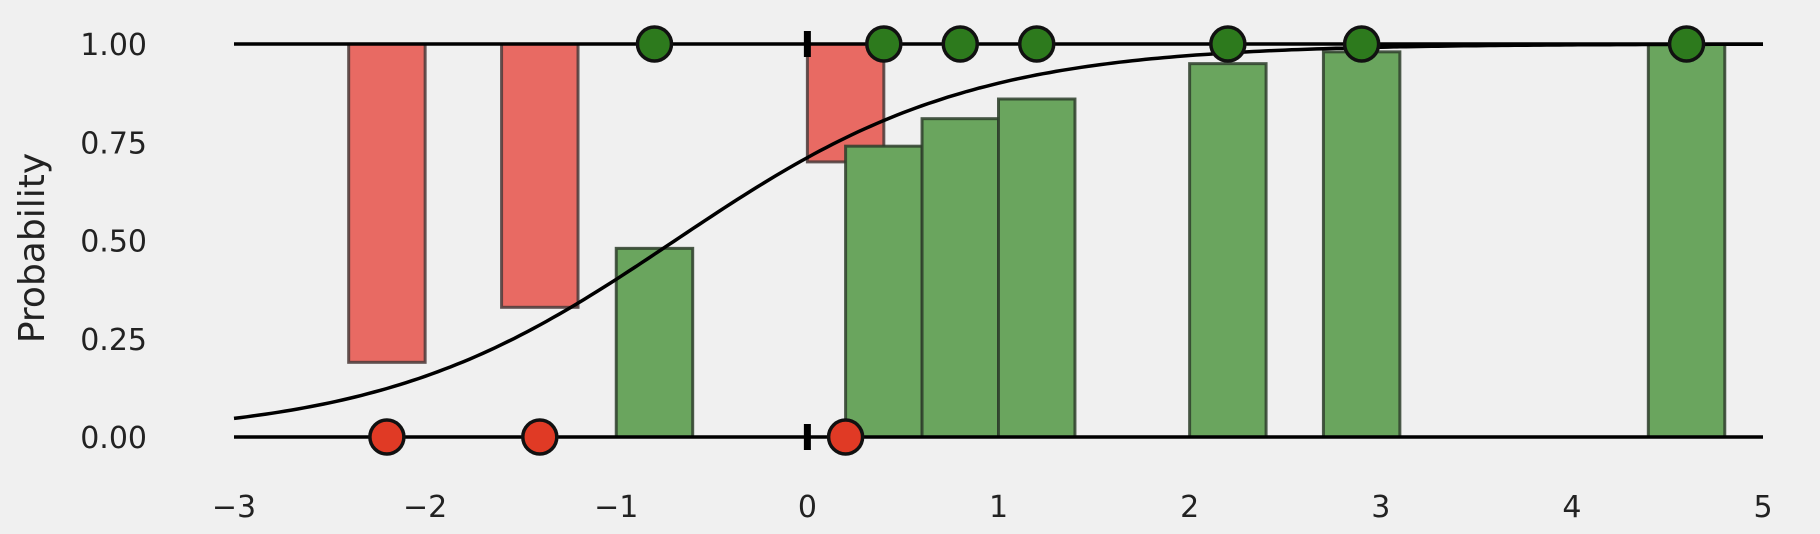 The image size is (1820, 534). Describe the element at coordinates (234, 507) in the screenshot. I see `x-tick-label: −3` at that location.